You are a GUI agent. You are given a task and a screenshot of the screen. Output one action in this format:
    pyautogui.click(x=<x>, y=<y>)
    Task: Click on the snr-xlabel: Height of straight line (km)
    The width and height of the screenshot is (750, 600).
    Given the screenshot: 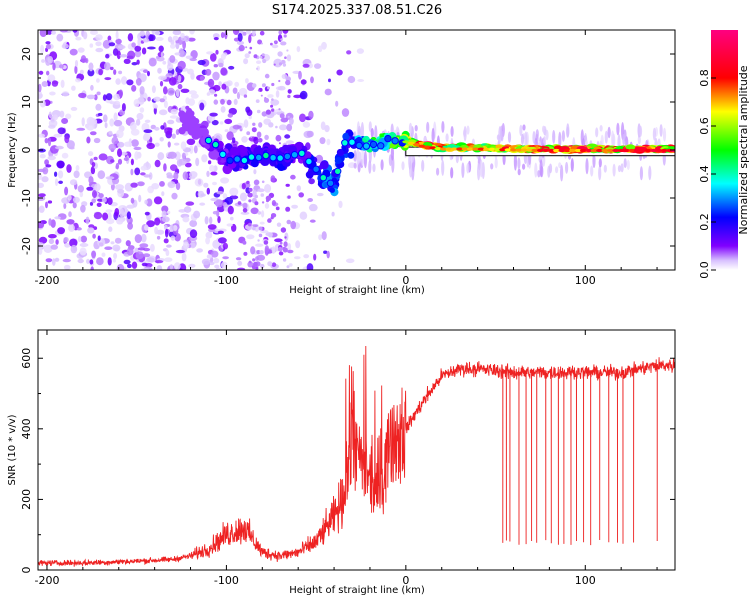 What is the action you would take?
    pyautogui.click(x=357, y=590)
    